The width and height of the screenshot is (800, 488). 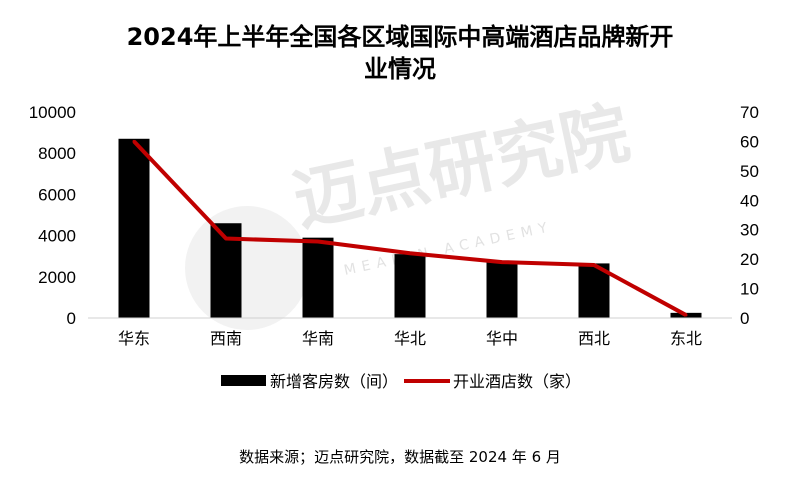 I want to click on x-category-label: 华中, so click(x=502, y=338).